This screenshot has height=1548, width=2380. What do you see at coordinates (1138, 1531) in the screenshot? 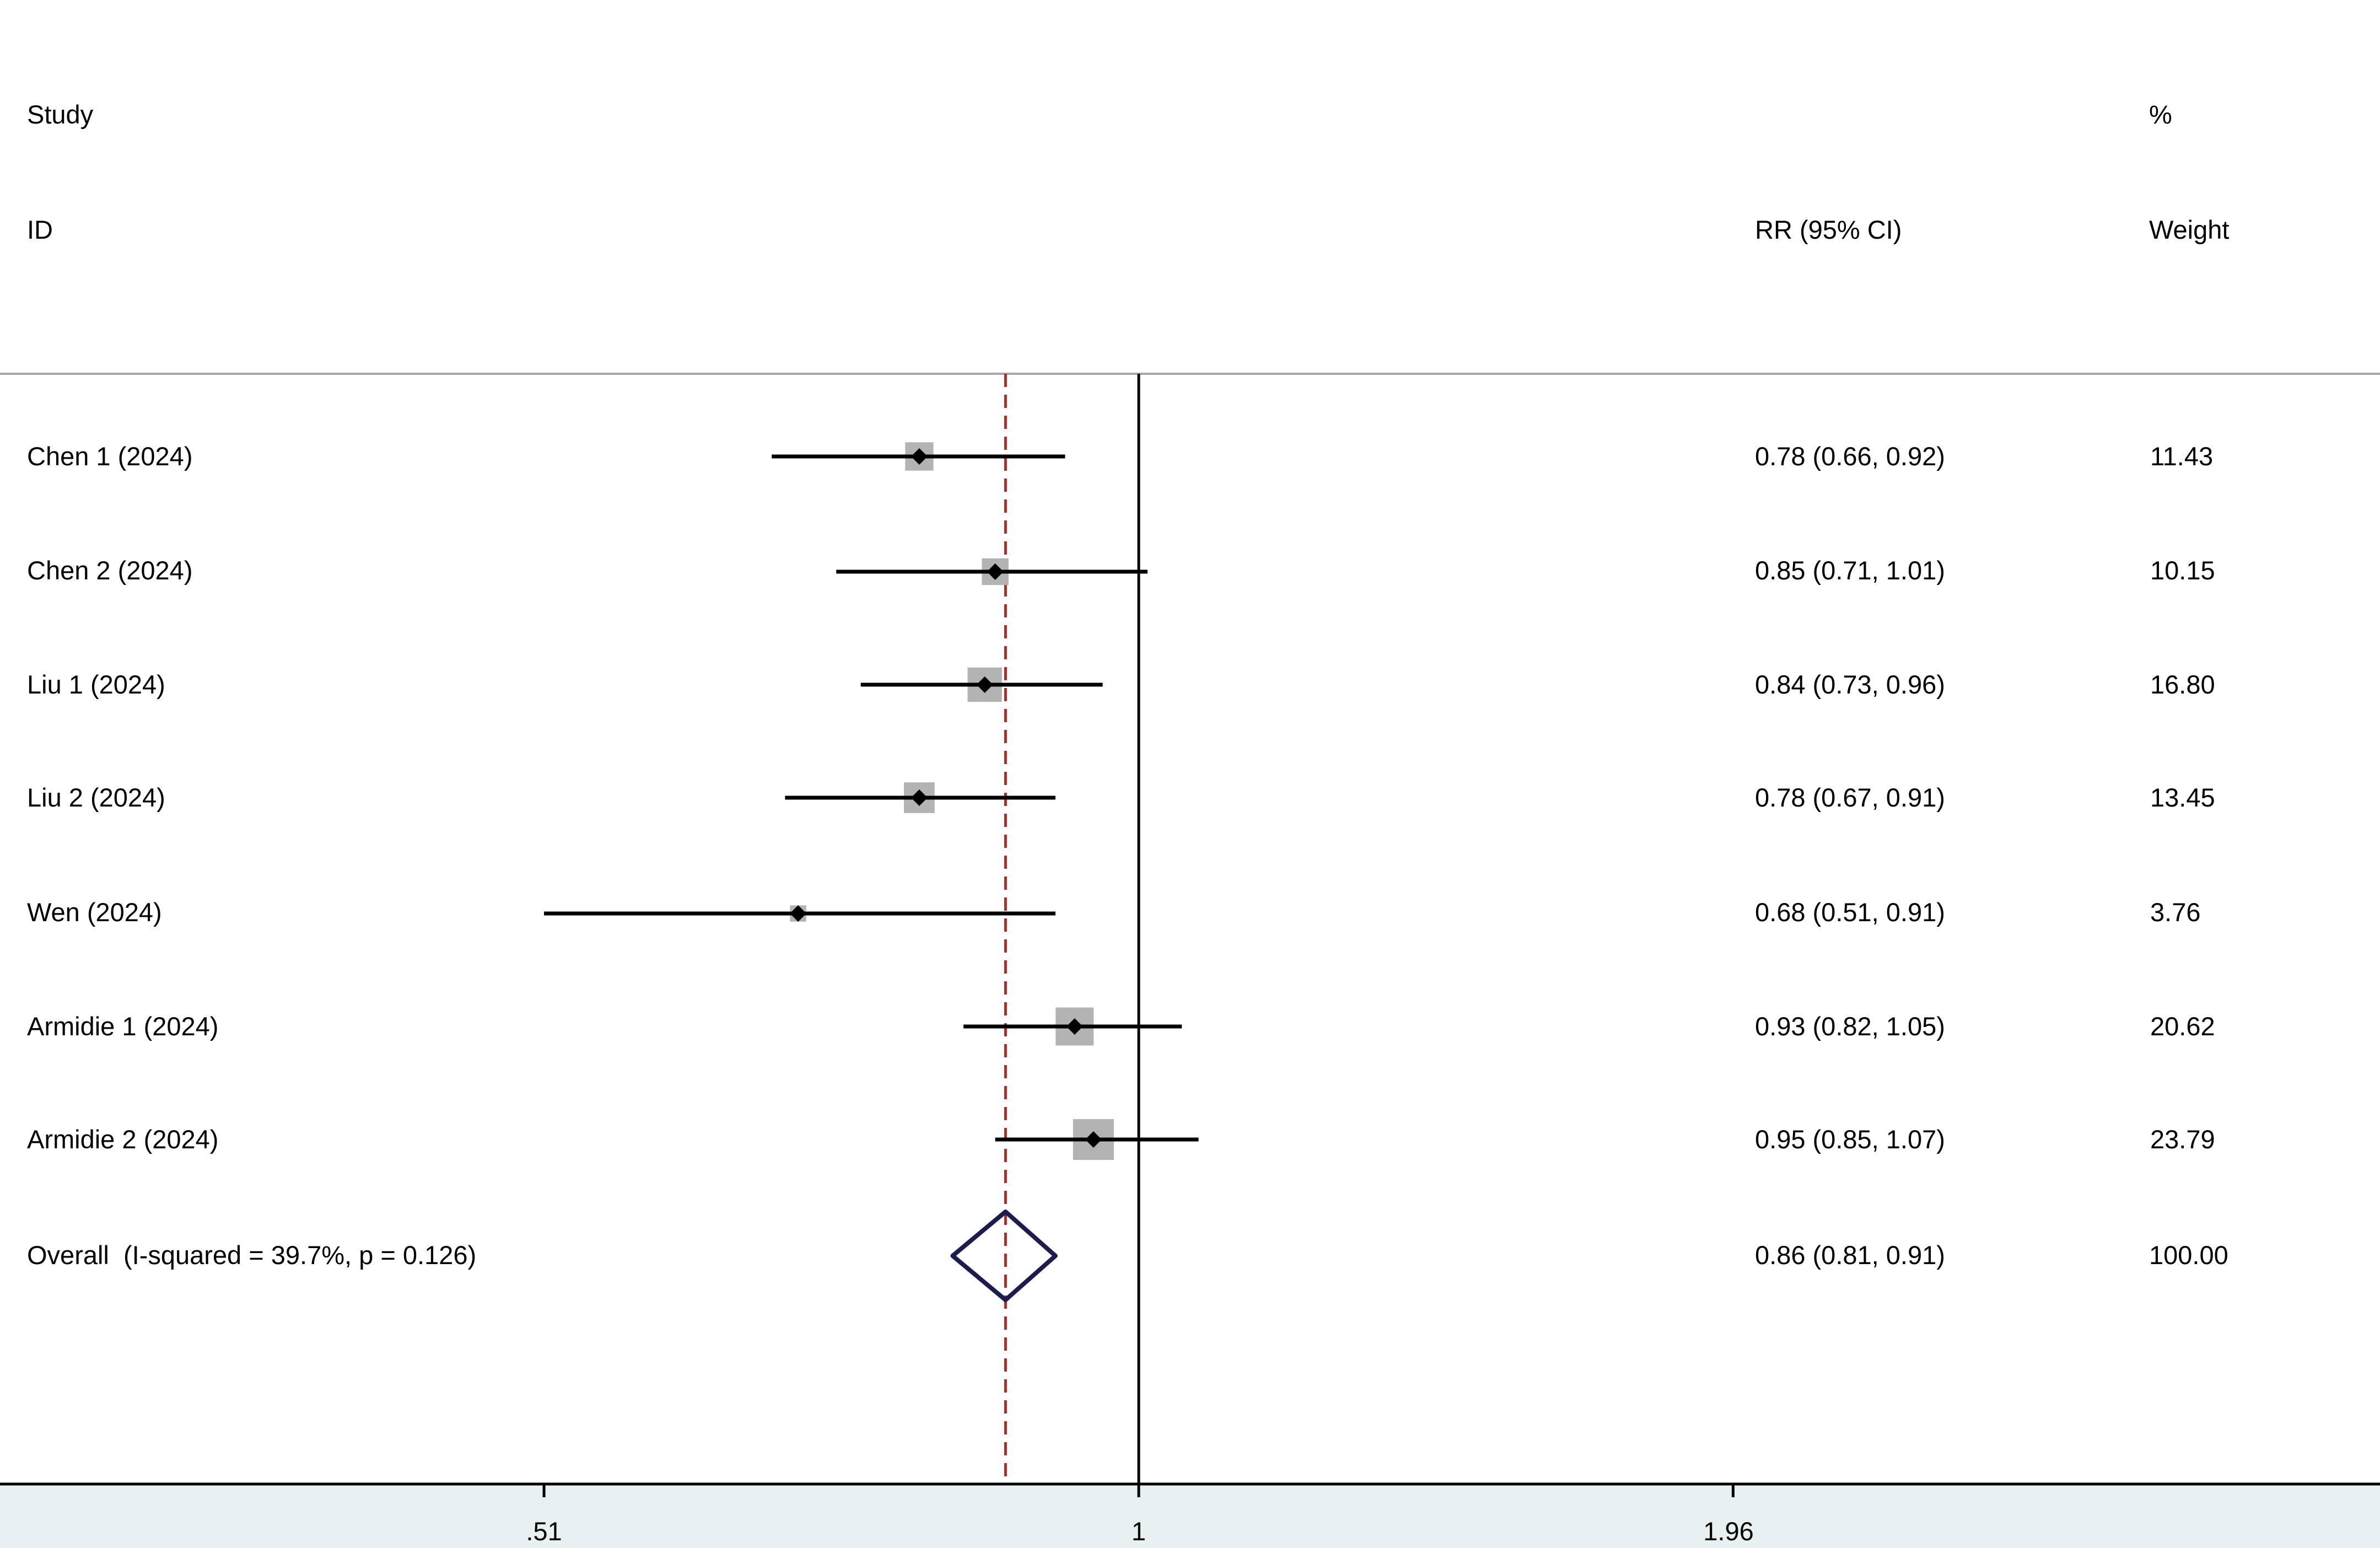
I see `x-tick-label: 1` at bounding box center [1138, 1531].